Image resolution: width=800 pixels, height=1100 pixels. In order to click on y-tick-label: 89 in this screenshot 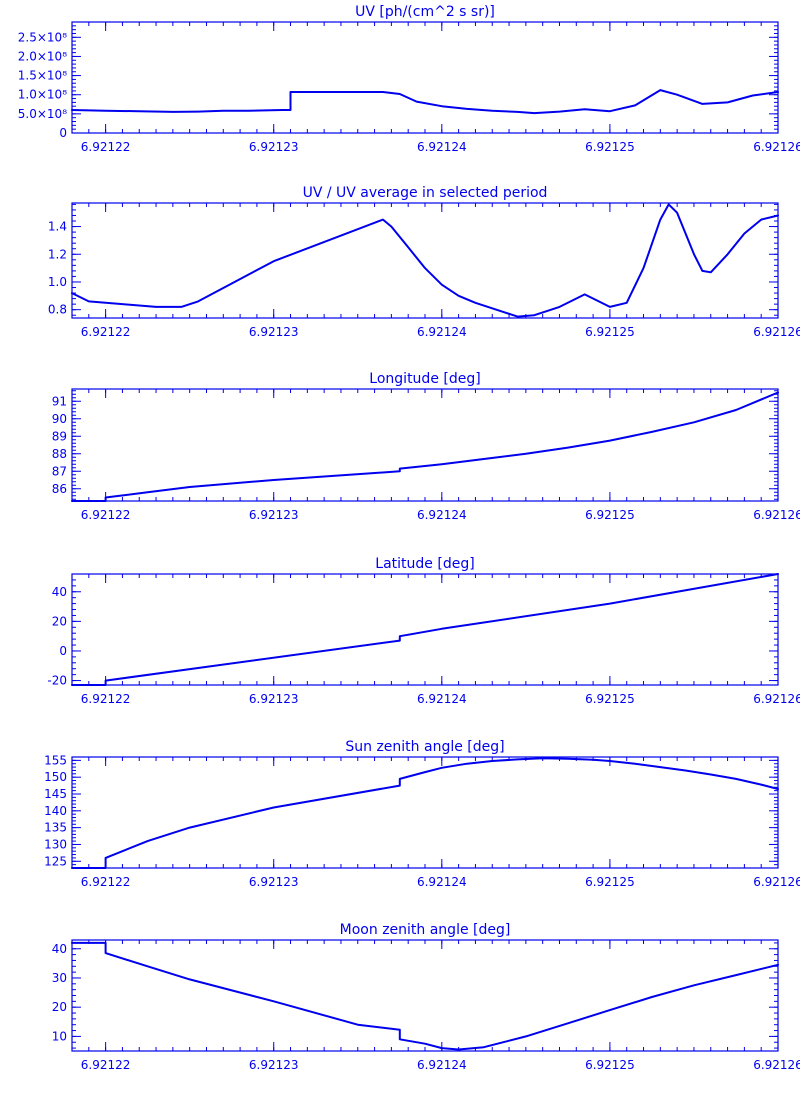, I will do `click(59, 436)`.